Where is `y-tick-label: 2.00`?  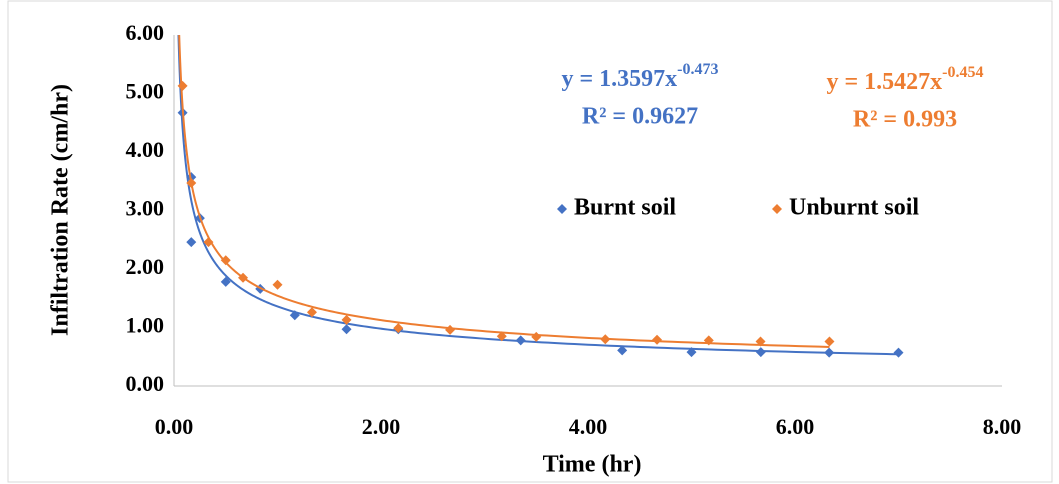 y-tick-label: 2.00 is located at coordinates (145, 266).